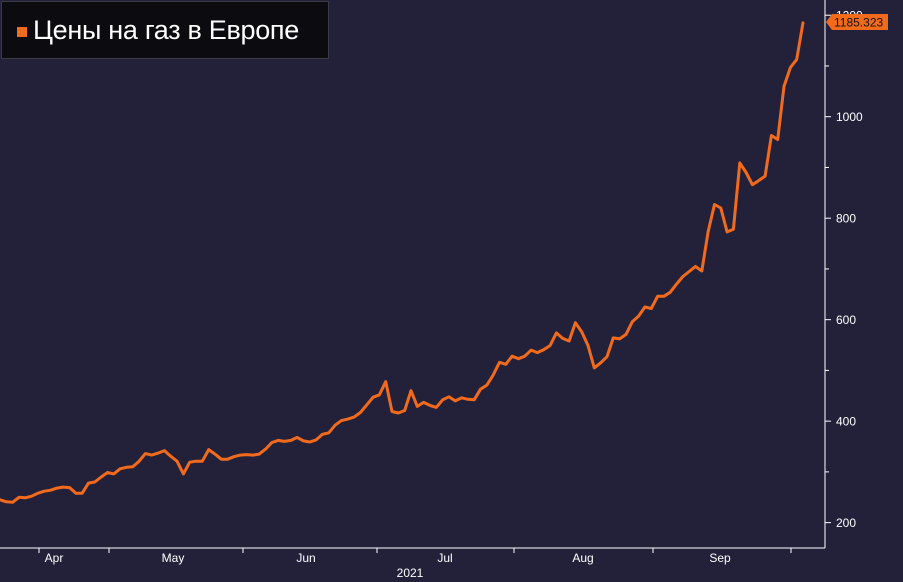  Describe the element at coordinates (415, 550) in the screenshot. I see `x-axis-ticks` at that location.